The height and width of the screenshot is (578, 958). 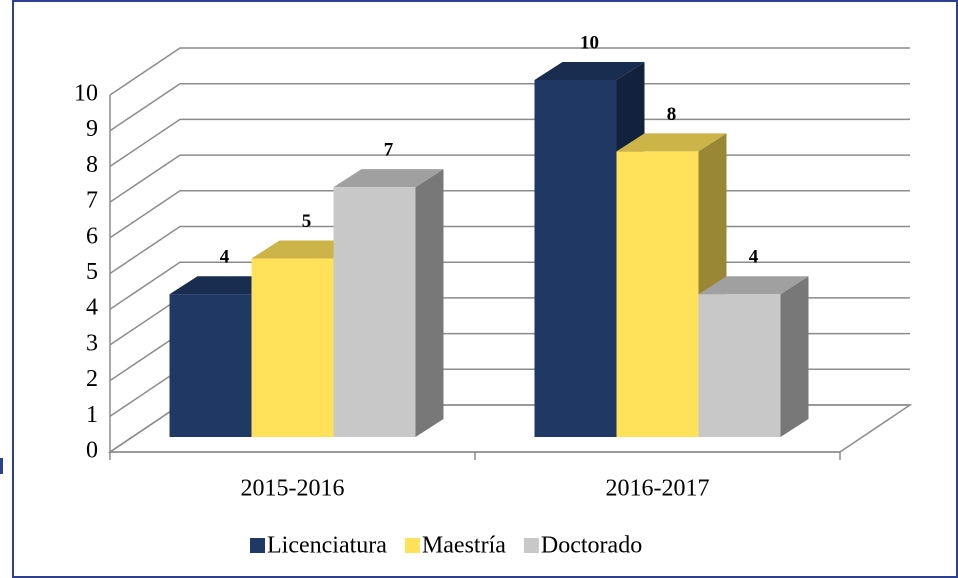 I want to click on y-tick-label: 8, so click(x=92, y=165).